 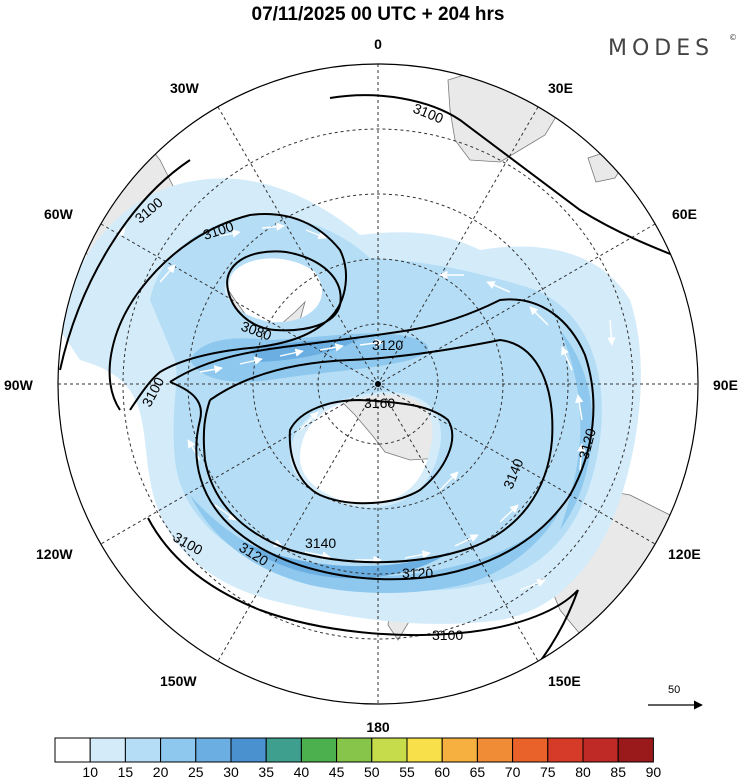 What do you see at coordinates (19, 385) in the screenshot?
I see `longitude-label-90w: 90W` at bounding box center [19, 385].